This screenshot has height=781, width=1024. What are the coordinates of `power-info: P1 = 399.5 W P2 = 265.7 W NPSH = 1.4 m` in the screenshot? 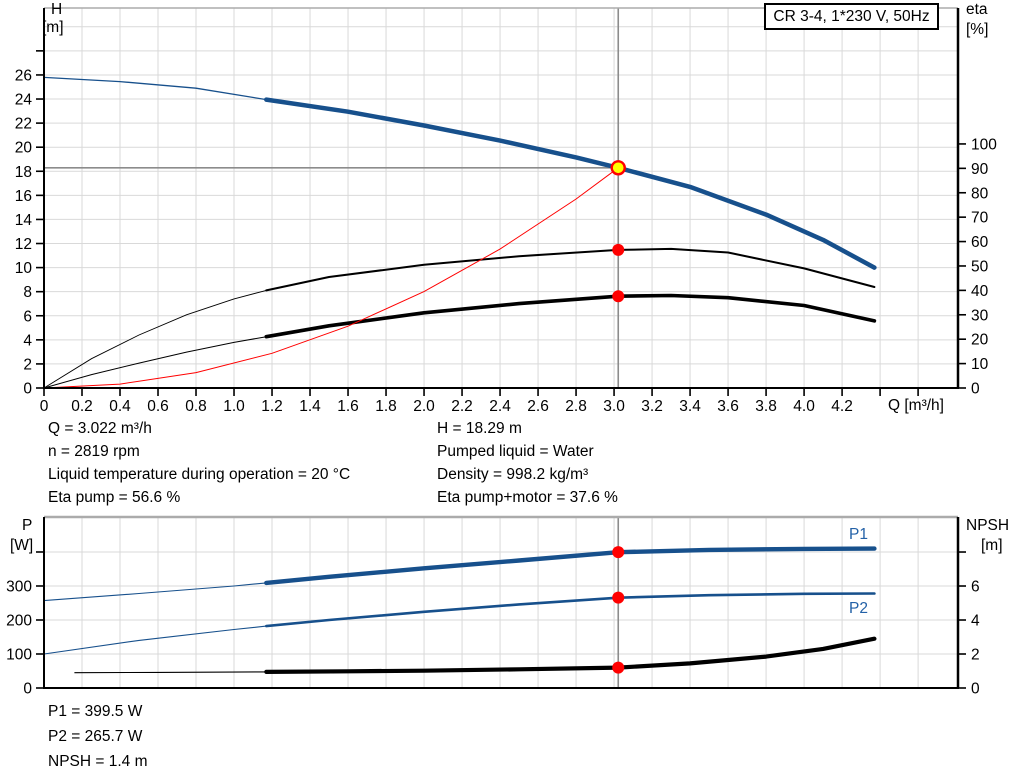 It's located at (98, 740).